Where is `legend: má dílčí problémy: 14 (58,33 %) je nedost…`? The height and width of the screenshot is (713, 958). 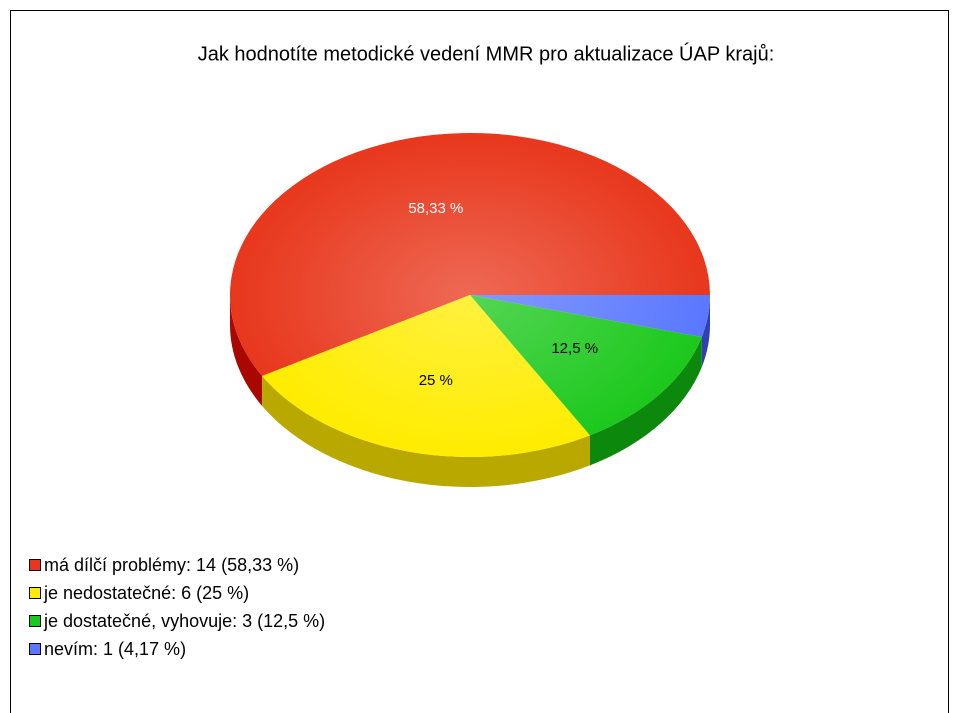 legend: má dílčí problémy: 14 (58,33 %) je nedost… is located at coordinates (177, 607).